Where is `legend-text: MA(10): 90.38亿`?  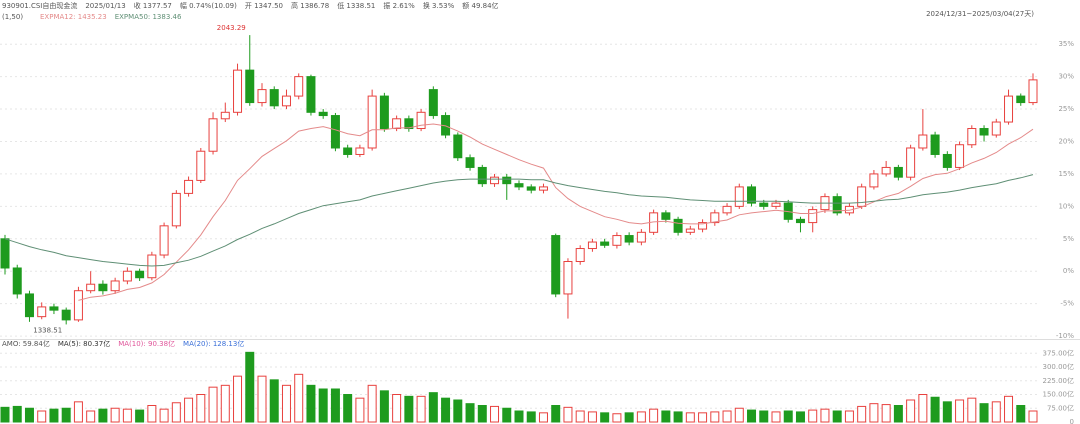
legend-text: MA(10): 90.38亿 is located at coordinates (146, 343).